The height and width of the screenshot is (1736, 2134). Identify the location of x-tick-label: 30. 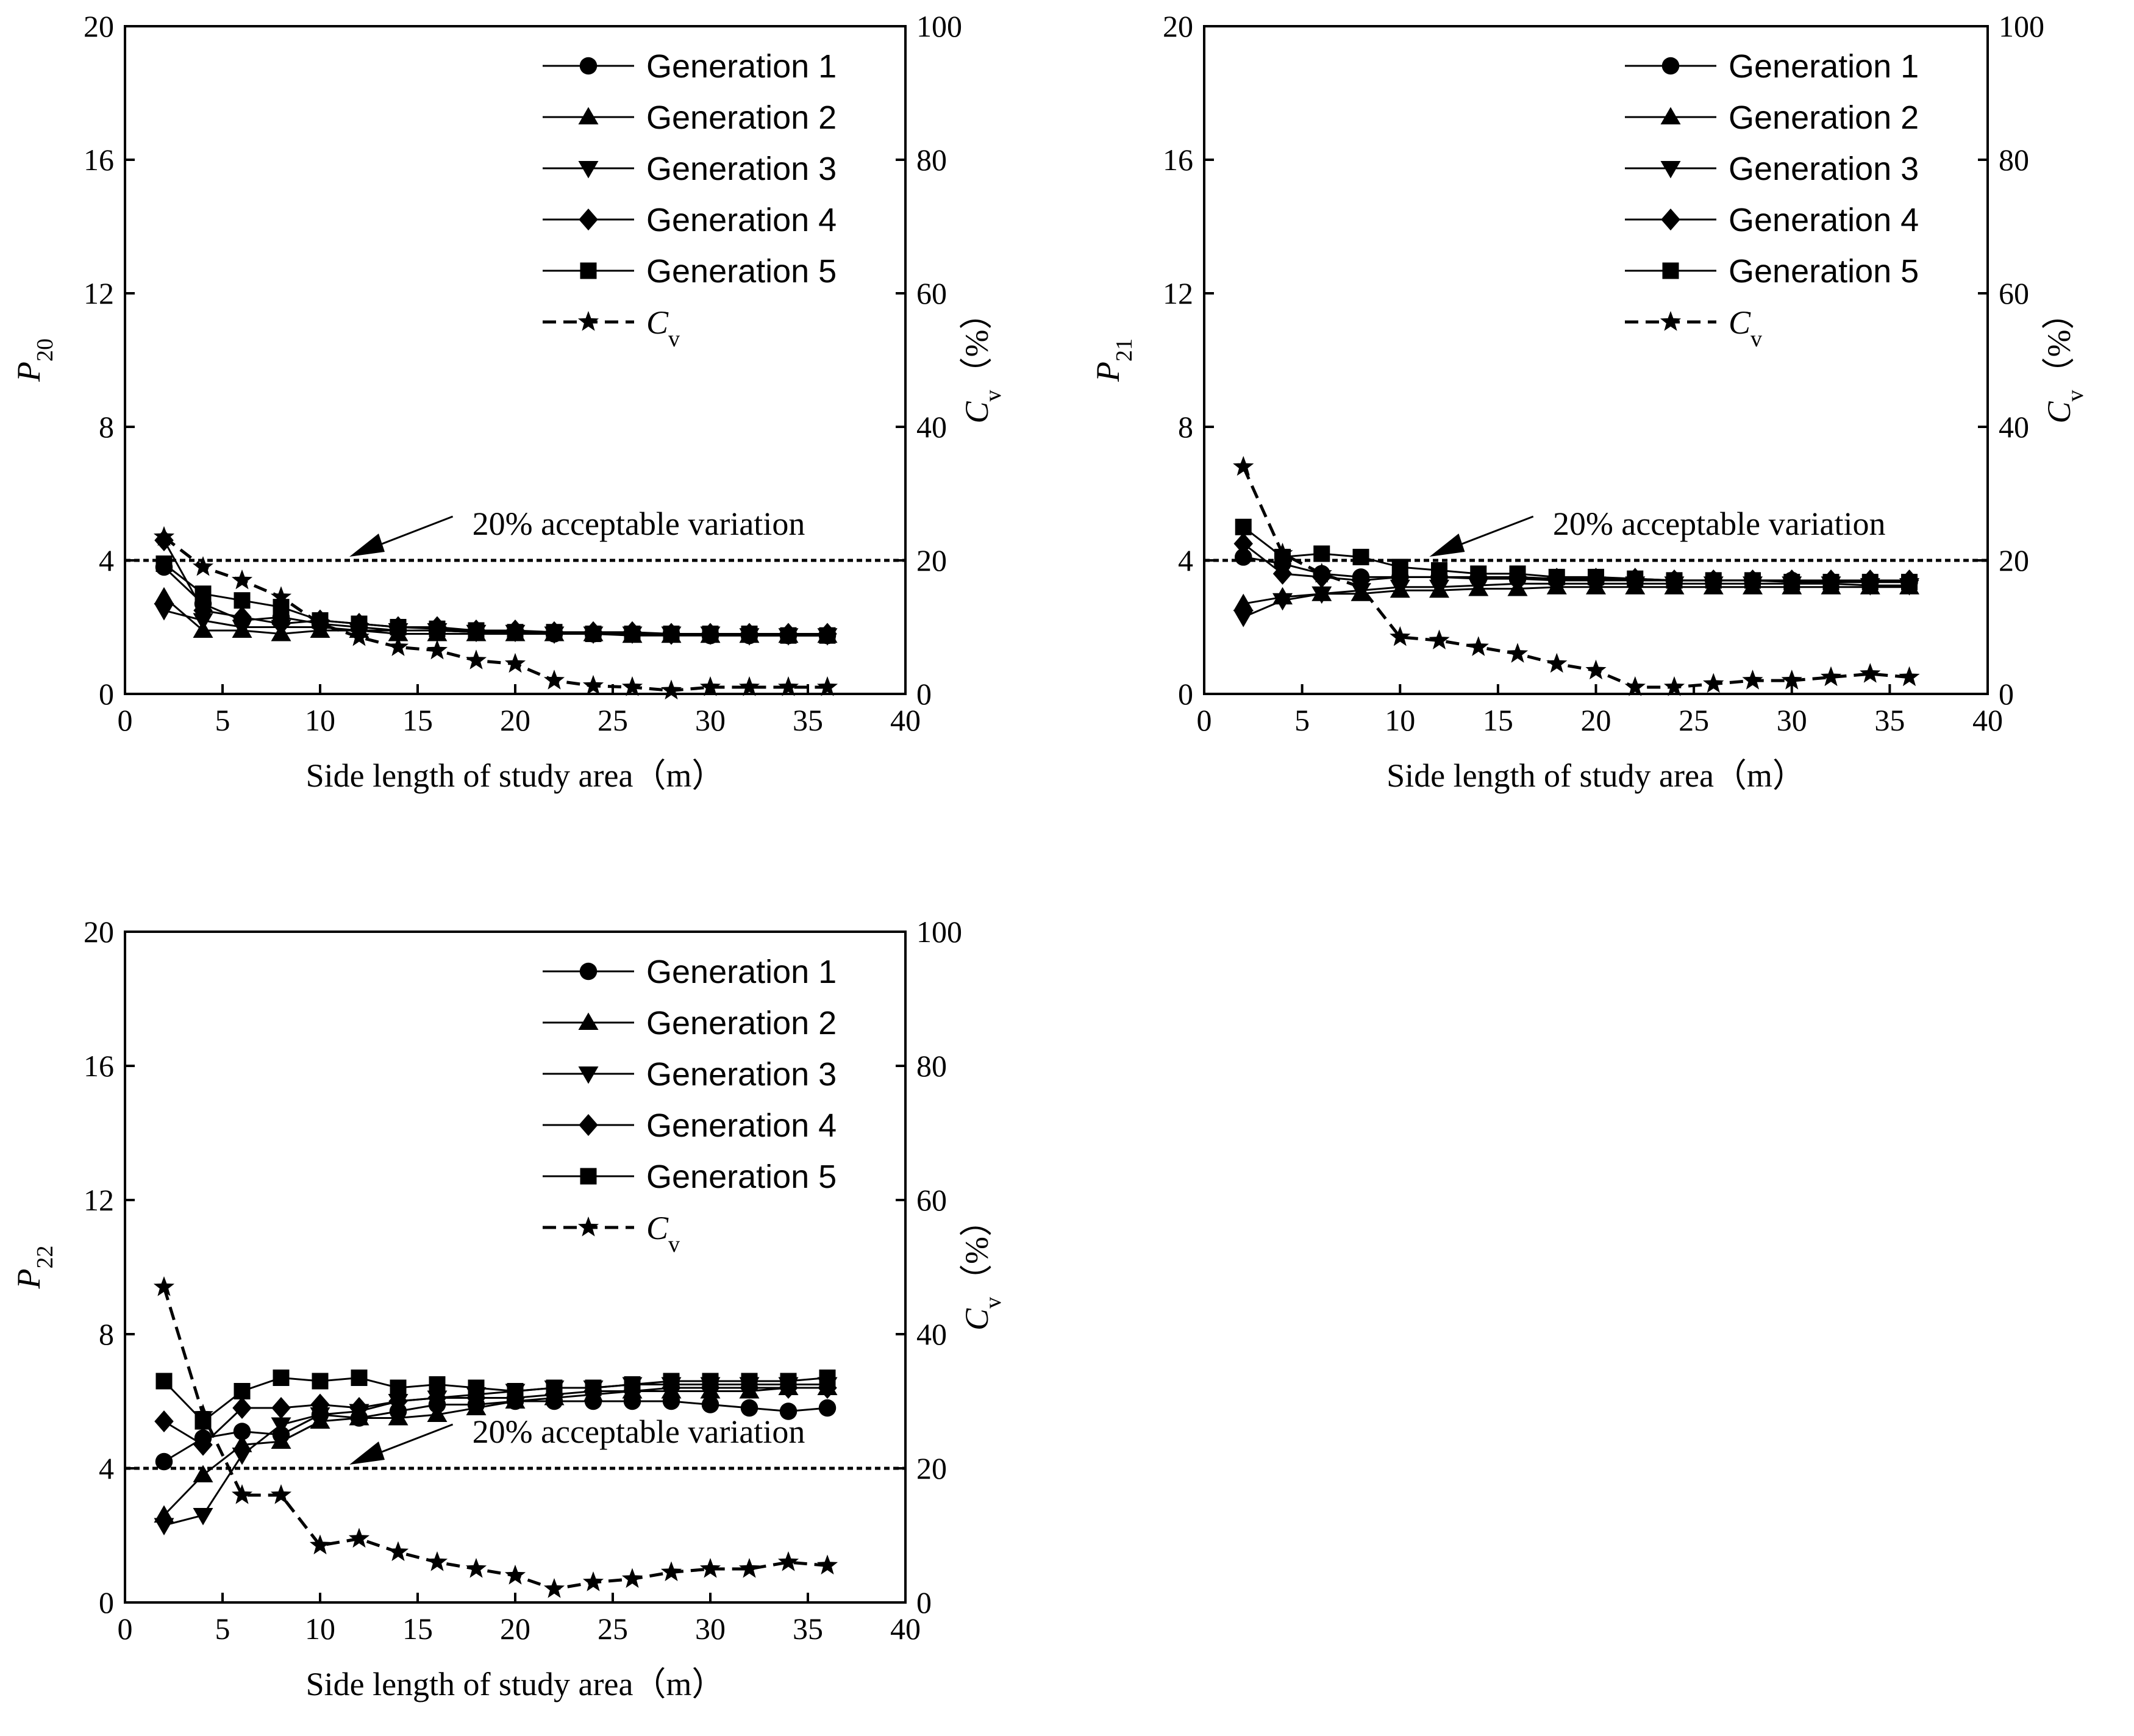
(1792, 720).